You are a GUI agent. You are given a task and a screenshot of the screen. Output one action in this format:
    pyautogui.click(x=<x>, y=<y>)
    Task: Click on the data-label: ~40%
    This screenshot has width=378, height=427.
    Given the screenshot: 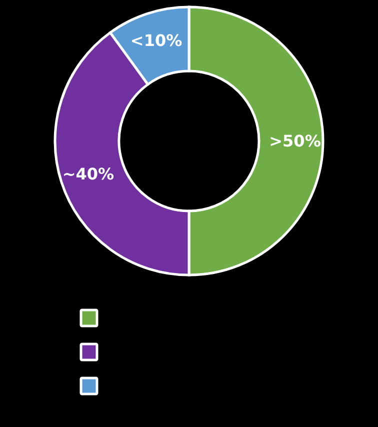 What is the action you would take?
    pyautogui.click(x=88, y=174)
    